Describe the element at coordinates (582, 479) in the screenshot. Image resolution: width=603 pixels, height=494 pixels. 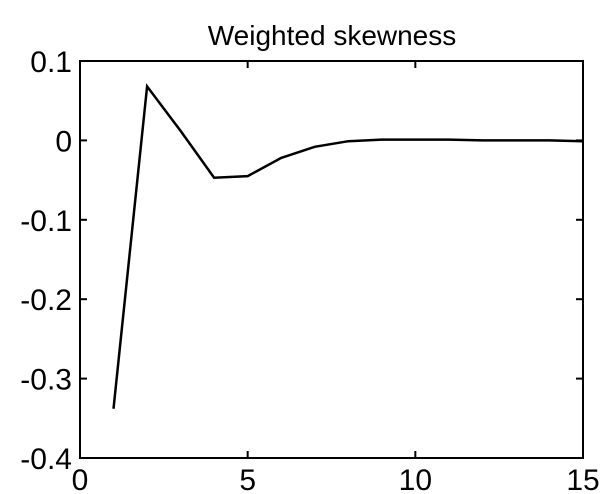
I see `x-tick-label: 15` at that location.